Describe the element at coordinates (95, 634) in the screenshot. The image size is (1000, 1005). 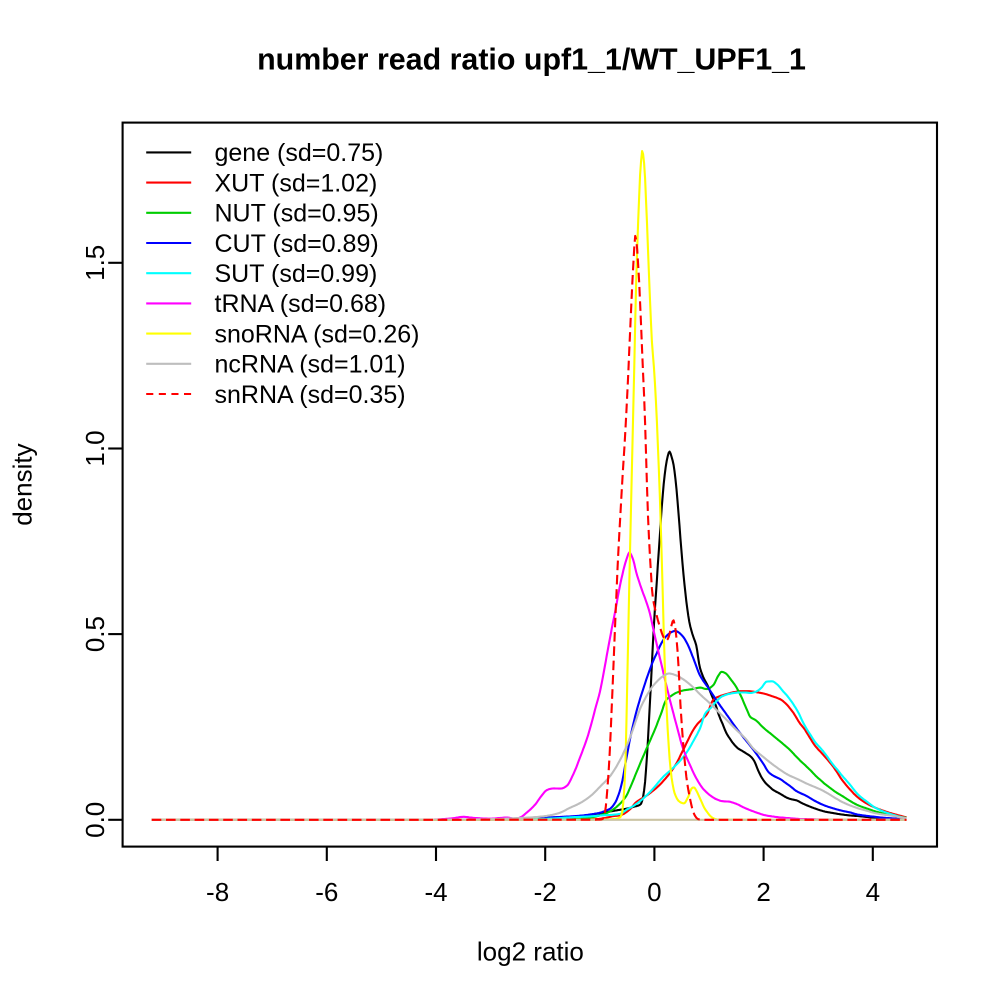
I see `svg-text: 0.5` at that location.